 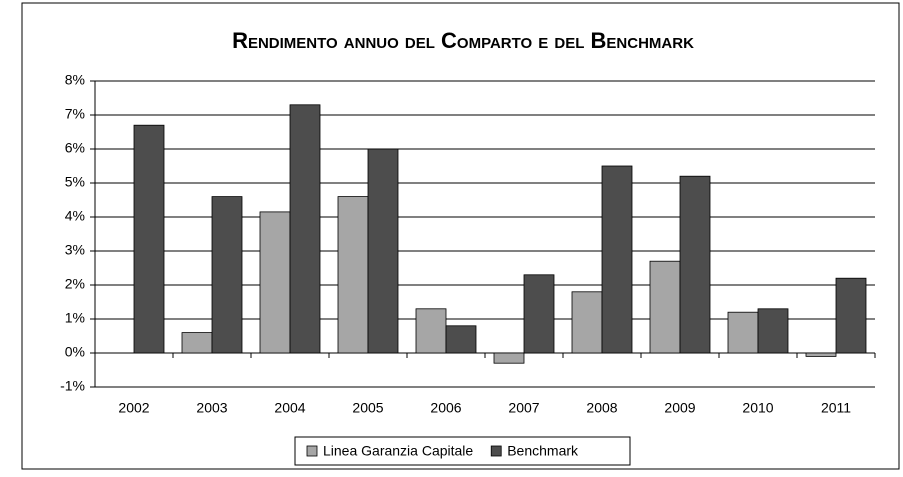 What do you see at coordinates (398, 451) in the screenshot?
I see `legend-label: Linea Garanzia Capitale` at bounding box center [398, 451].